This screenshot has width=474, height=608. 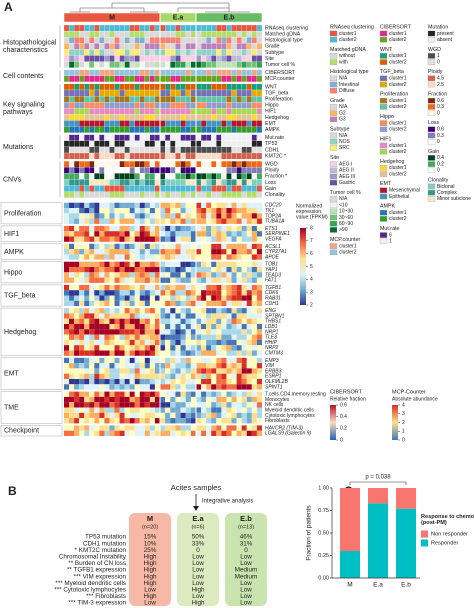 I want to click on table-cell: Medium, so click(x=246, y=570).